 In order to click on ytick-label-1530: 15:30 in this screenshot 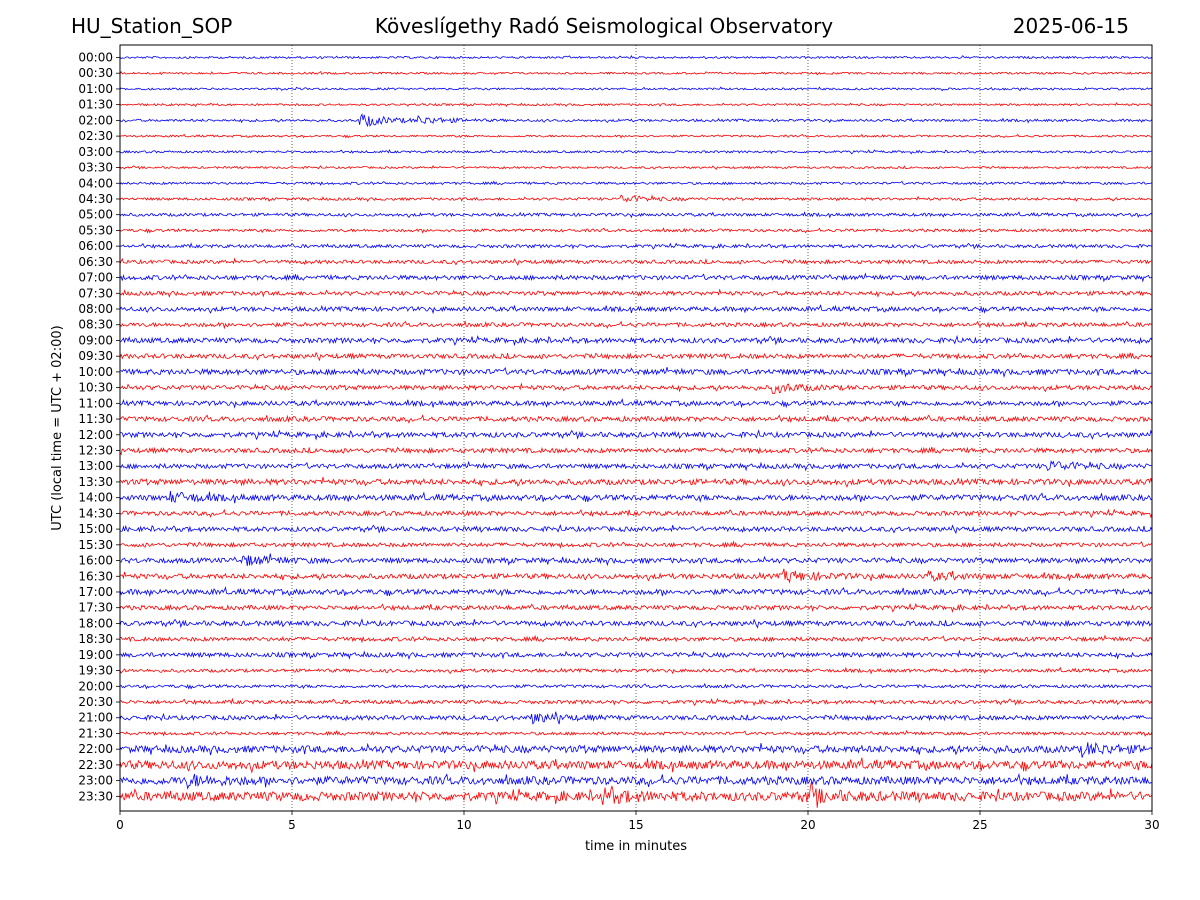, I will do `click(95, 545)`.